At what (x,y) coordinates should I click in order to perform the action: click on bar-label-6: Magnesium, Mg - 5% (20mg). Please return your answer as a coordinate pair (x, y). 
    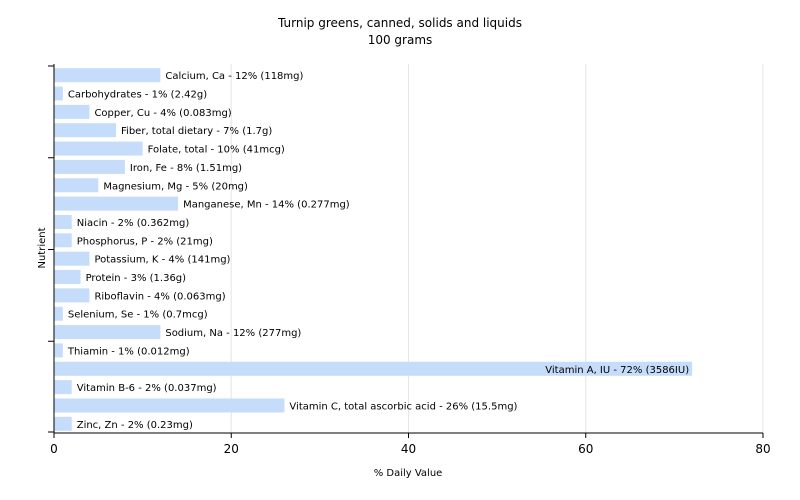
    Looking at the image, I should click on (175, 186).